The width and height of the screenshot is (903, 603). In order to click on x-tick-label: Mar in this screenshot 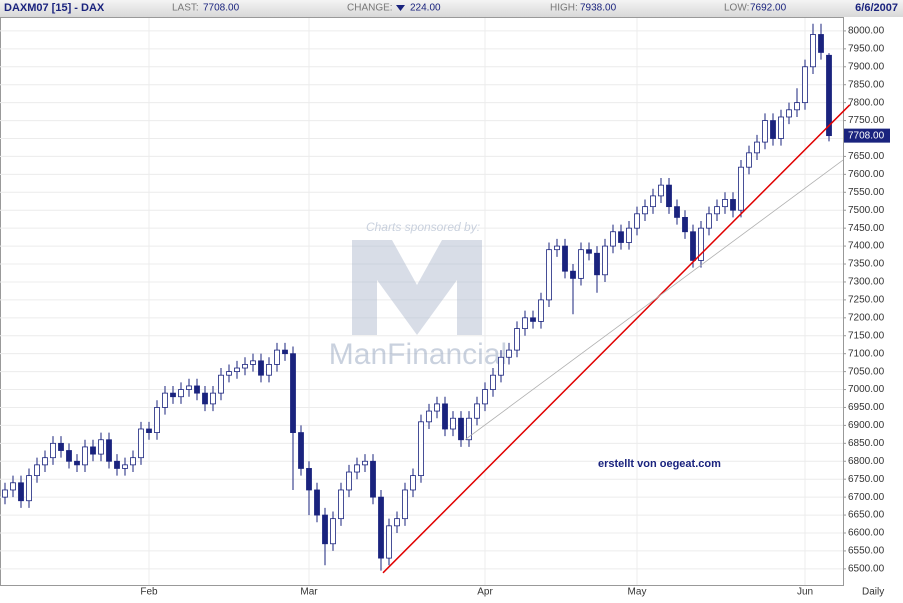, I will do `click(309, 592)`.